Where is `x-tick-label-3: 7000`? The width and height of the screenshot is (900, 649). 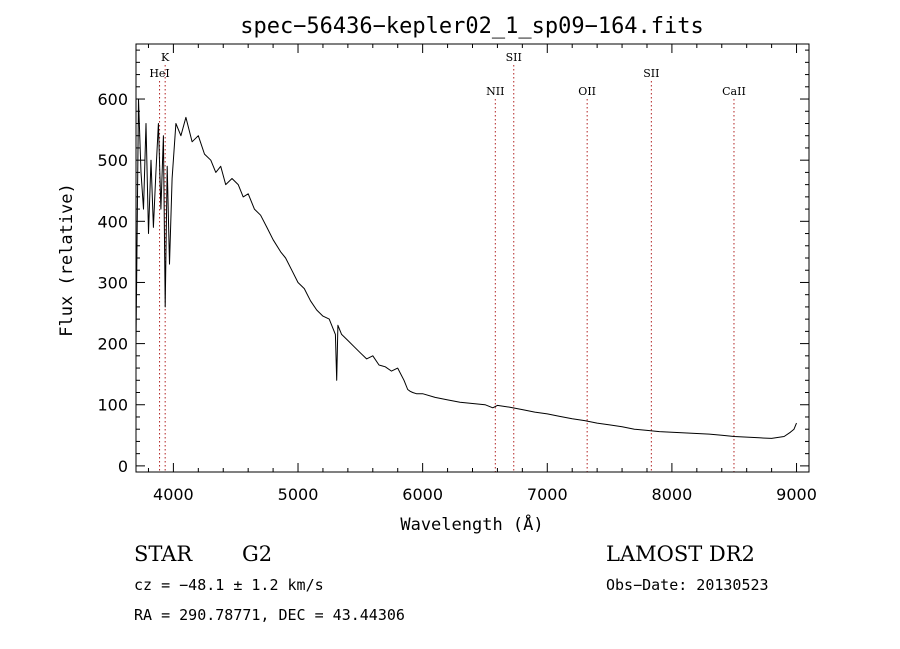
x-tick-label-3: 7000 is located at coordinates (547, 494).